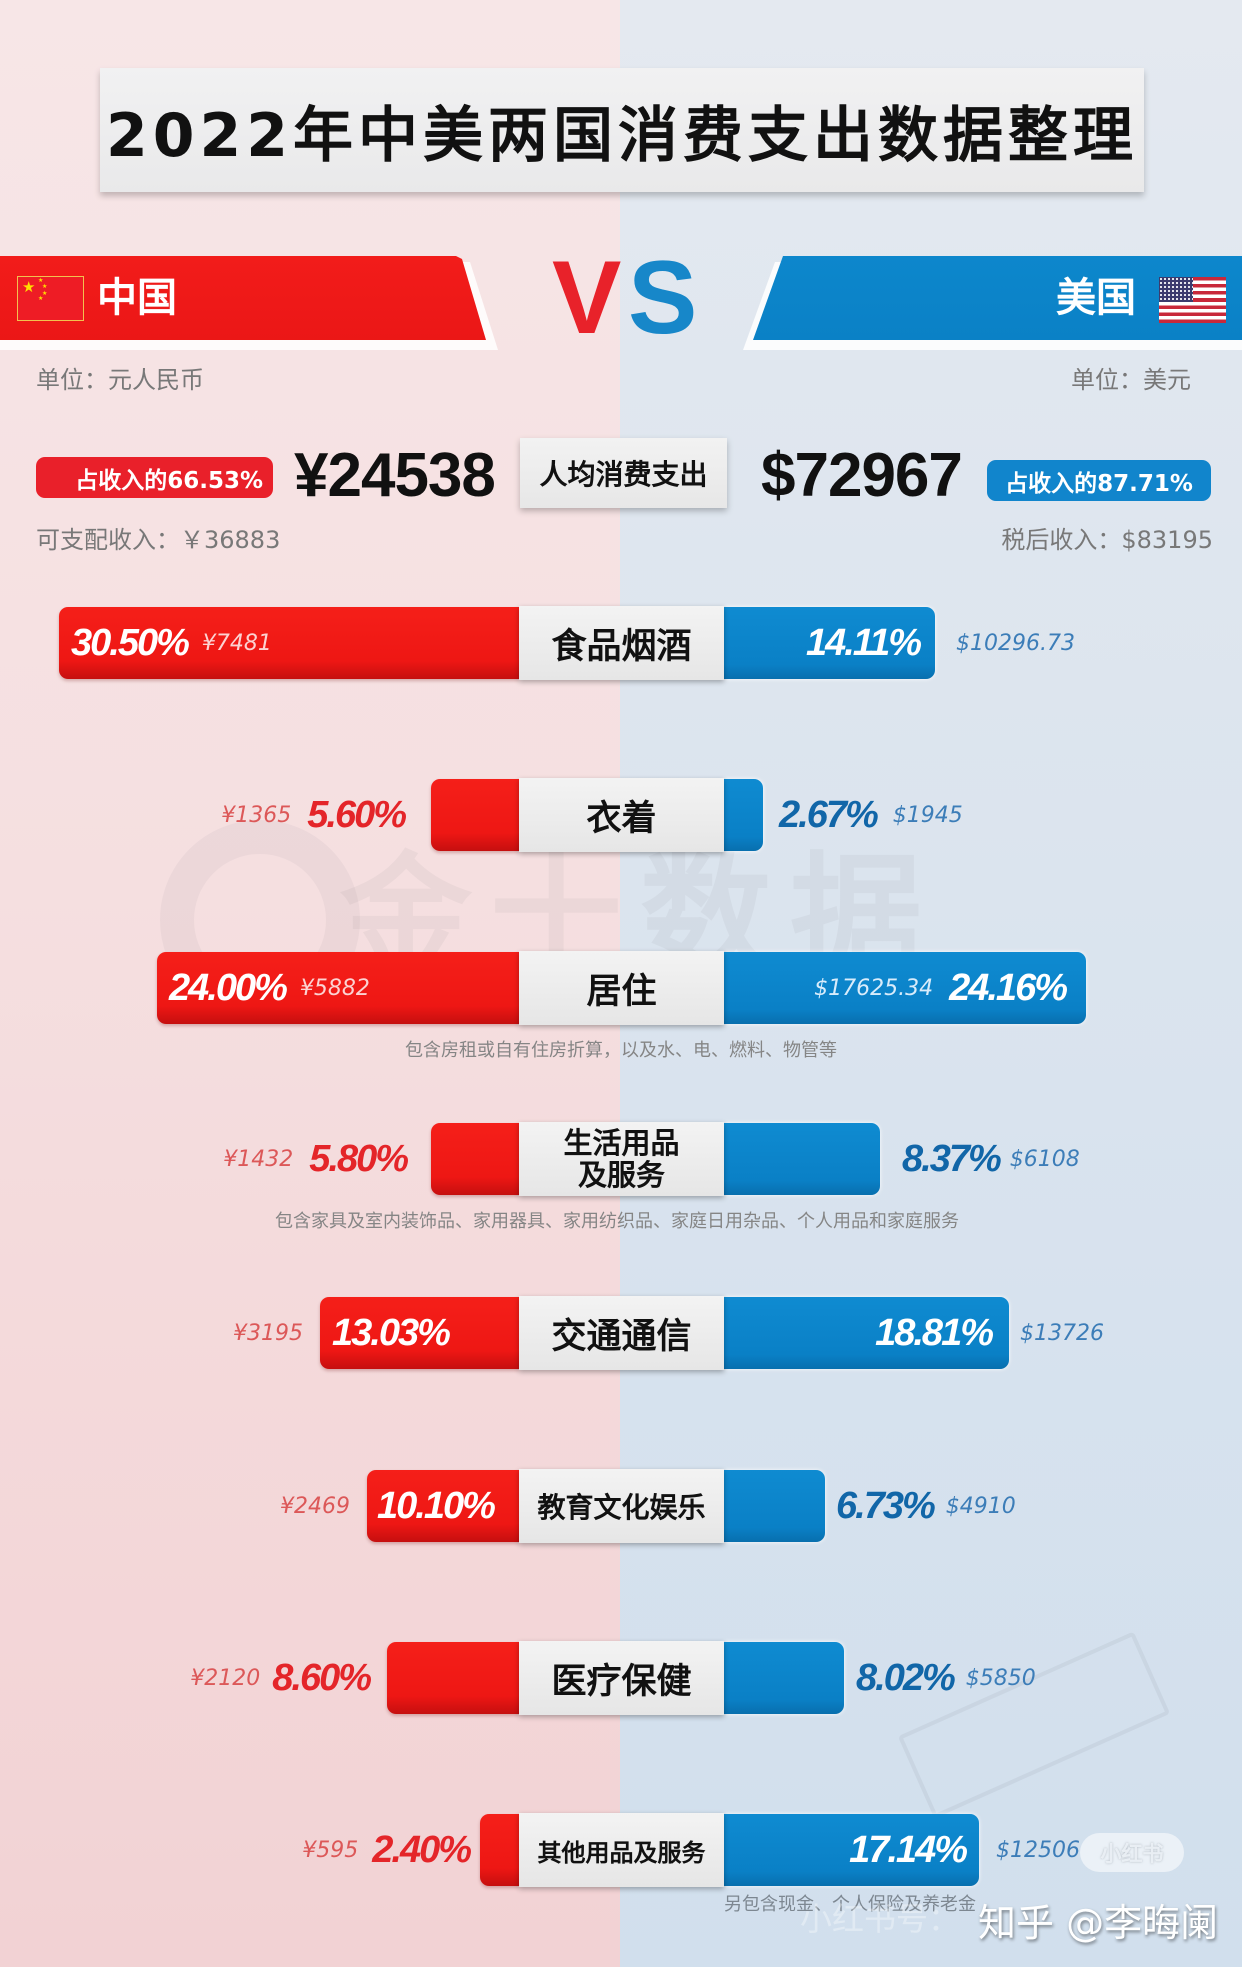 This screenshot has width=1242, height=1967. I want to click on usa-percent: 8.02%, so click(906, 1677).